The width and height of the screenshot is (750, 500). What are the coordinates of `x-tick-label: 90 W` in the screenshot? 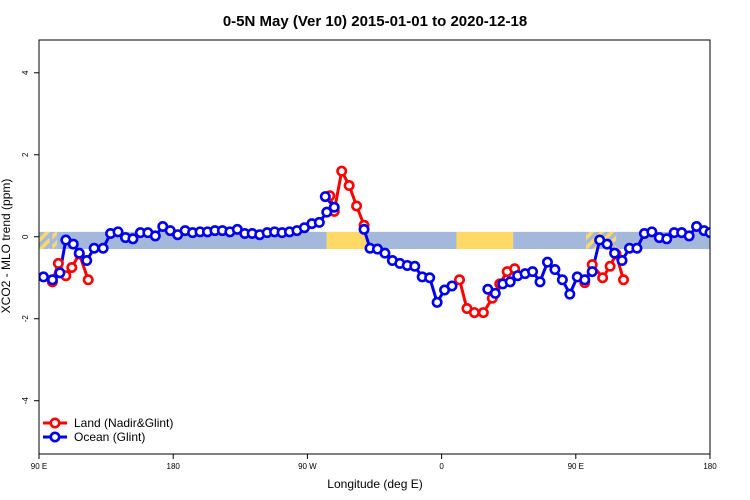 It's located at (307, 466).